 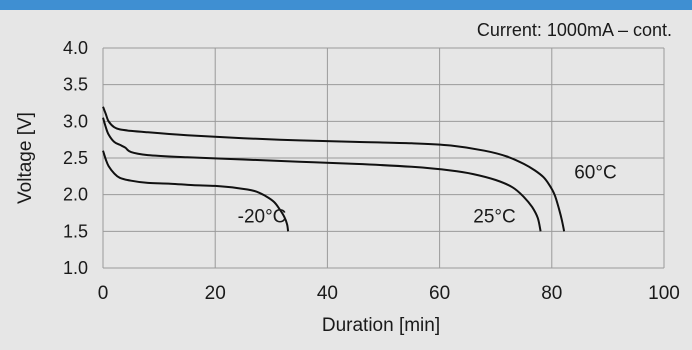 What do you see at coordinates (381, 325) in the screenshot?
I see `x-axis-label: Duration [min]` at bounding box center [381, 325].